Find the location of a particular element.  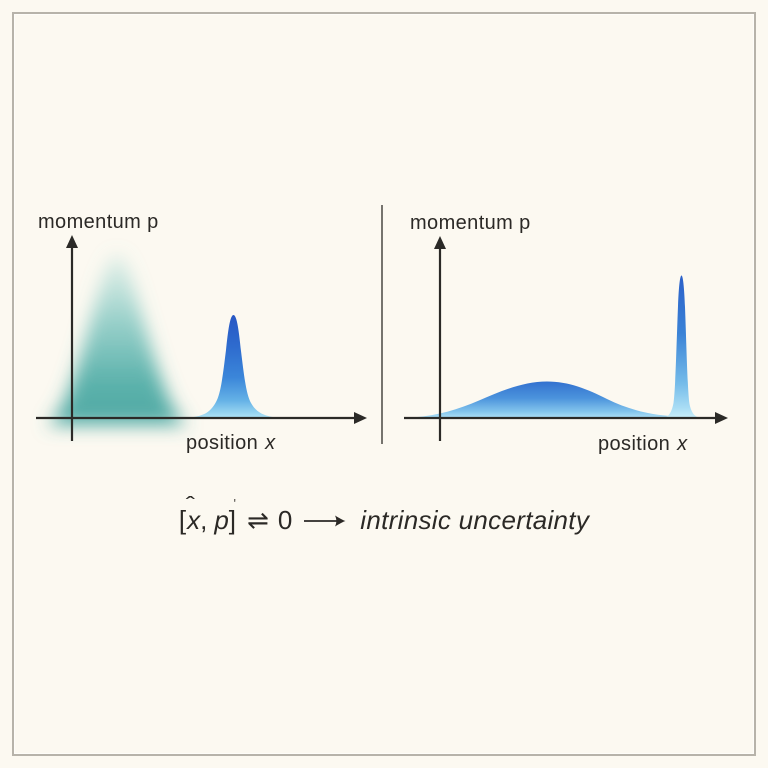

right-x-axis-label: position x is located at coordinates (643, 444).